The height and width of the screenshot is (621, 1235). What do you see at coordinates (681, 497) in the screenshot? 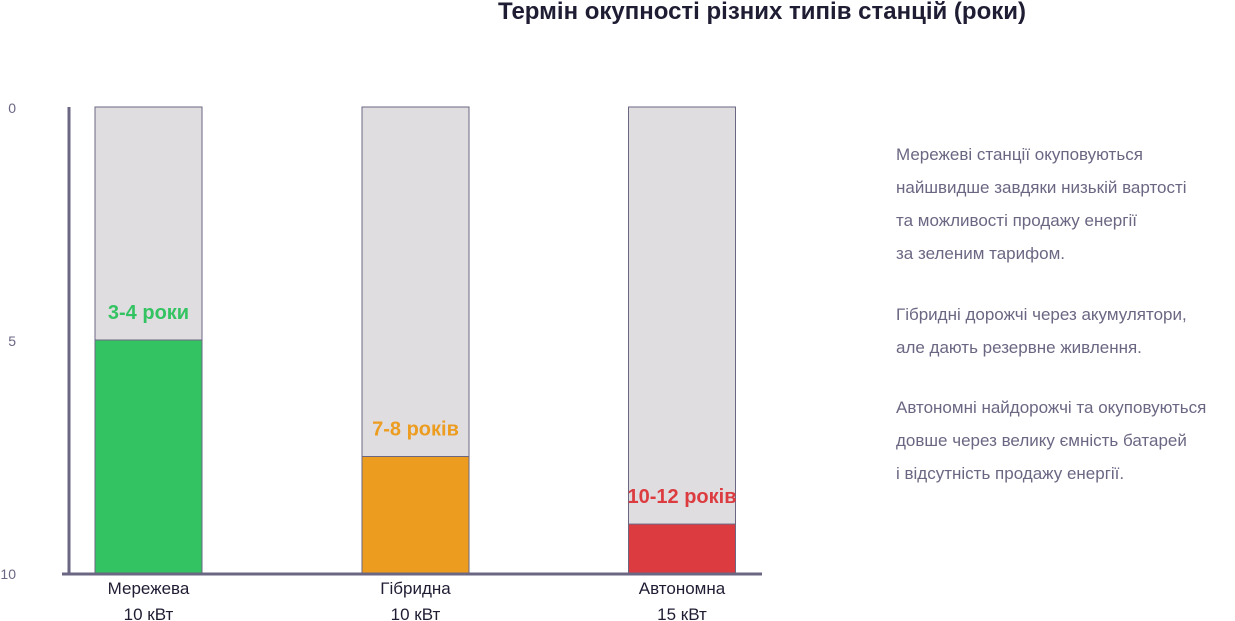
I see `bar-value-label: 10-12 років` at bounding box center [681, 497].